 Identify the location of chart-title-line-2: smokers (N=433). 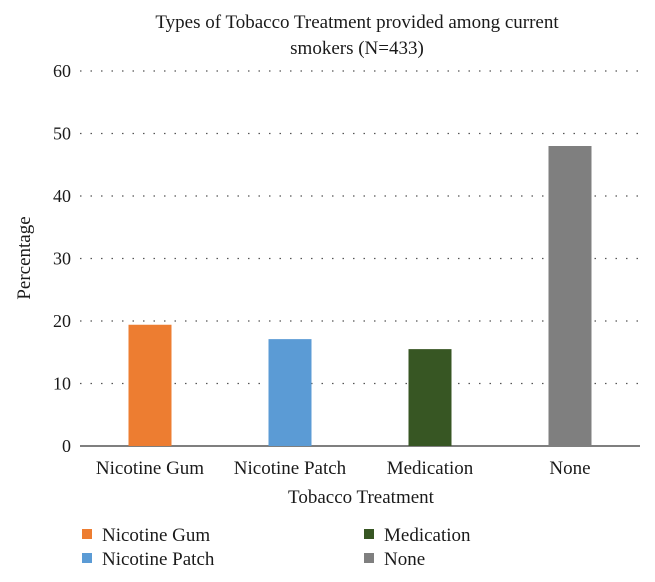
(357, 48).